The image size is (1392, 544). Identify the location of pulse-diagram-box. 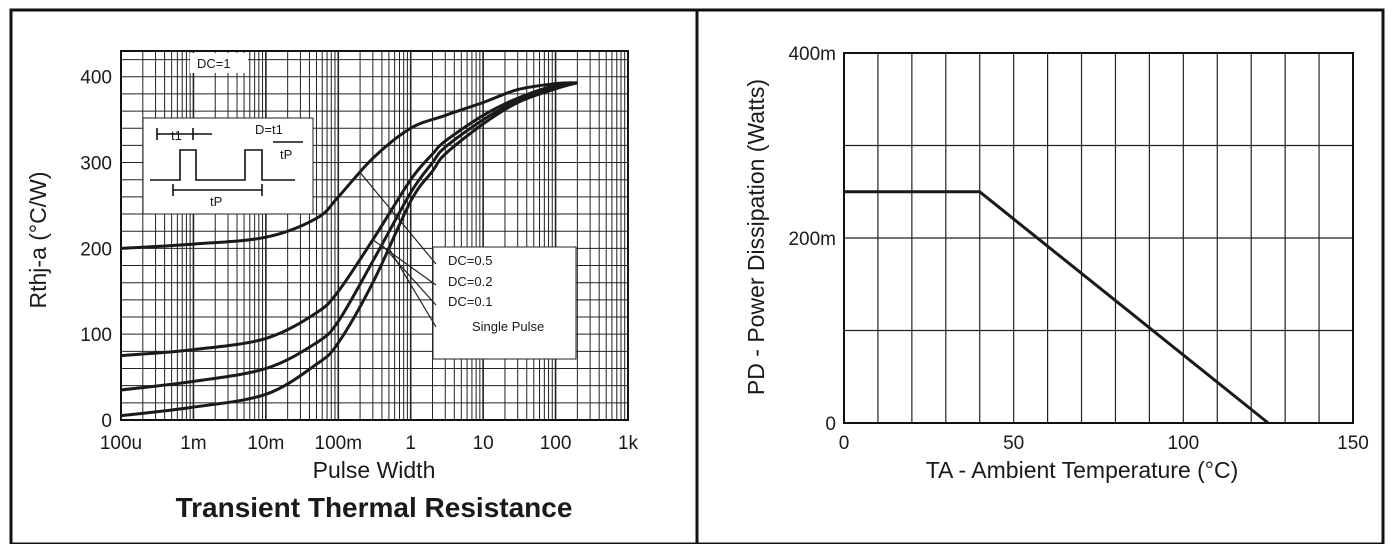
(228, 166).